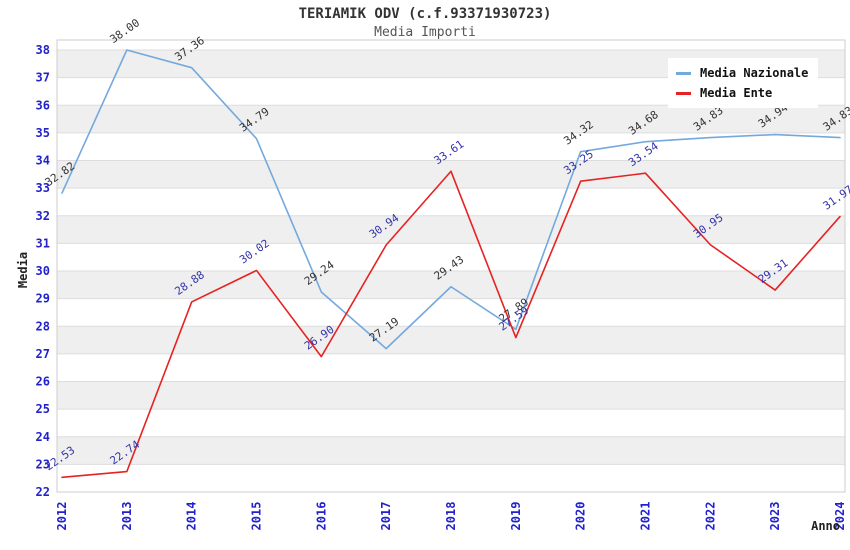 This screenshot has height=550, width=850. What do you see at coordinates (43, 354) in the screenshot?
I see `y-tick-label: 27` at bounding box center [43, 354].